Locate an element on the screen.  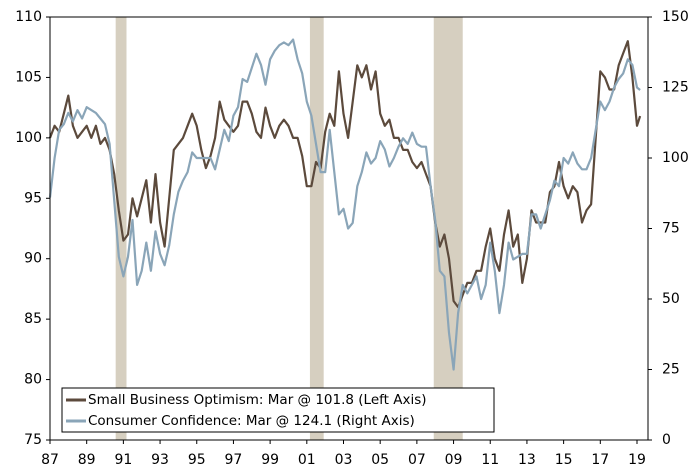
y-tick-label: 75 is located at coordinates (33, 440).